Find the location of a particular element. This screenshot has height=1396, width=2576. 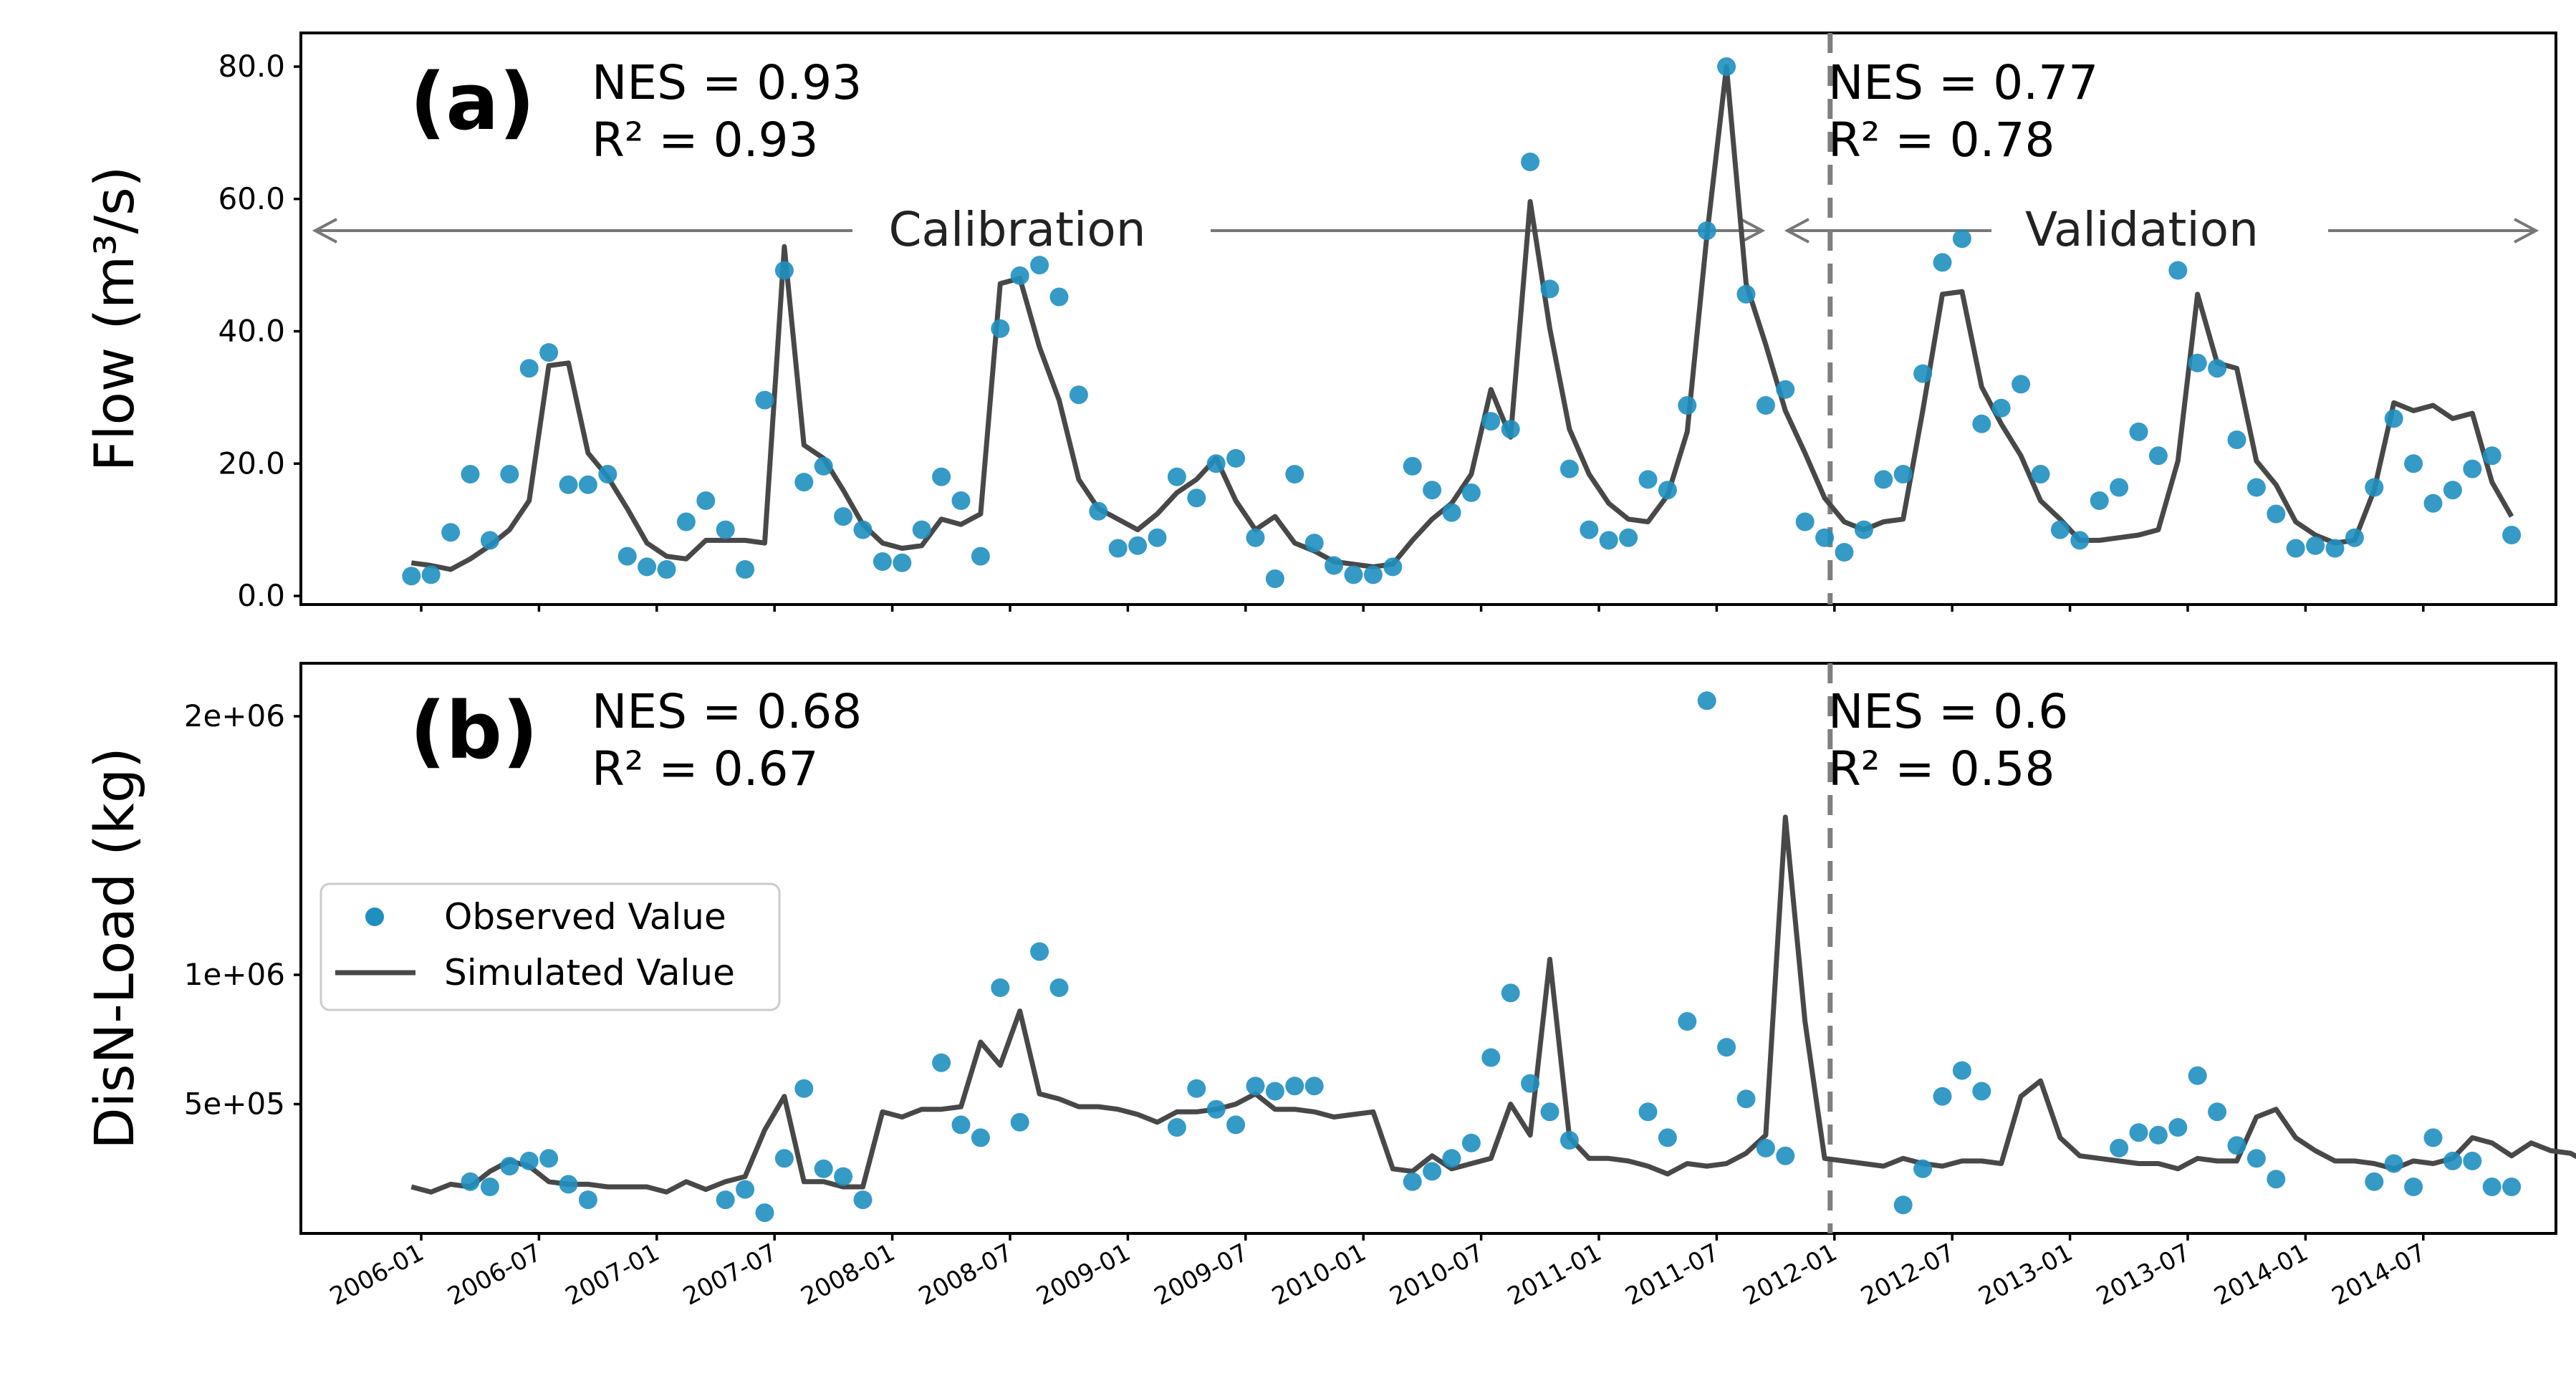

xtick-label: 2008-07 is located at coordinates (965, 1274).